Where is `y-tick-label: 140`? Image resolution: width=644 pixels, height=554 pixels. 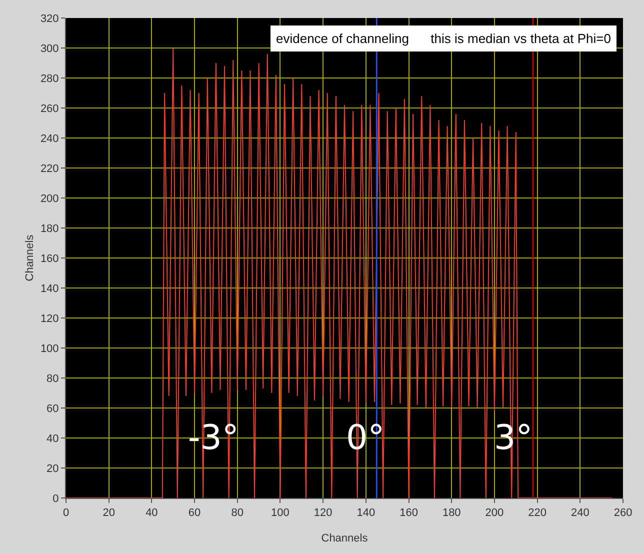 y-tick-label: 140 is located at coordinates (49, 288).